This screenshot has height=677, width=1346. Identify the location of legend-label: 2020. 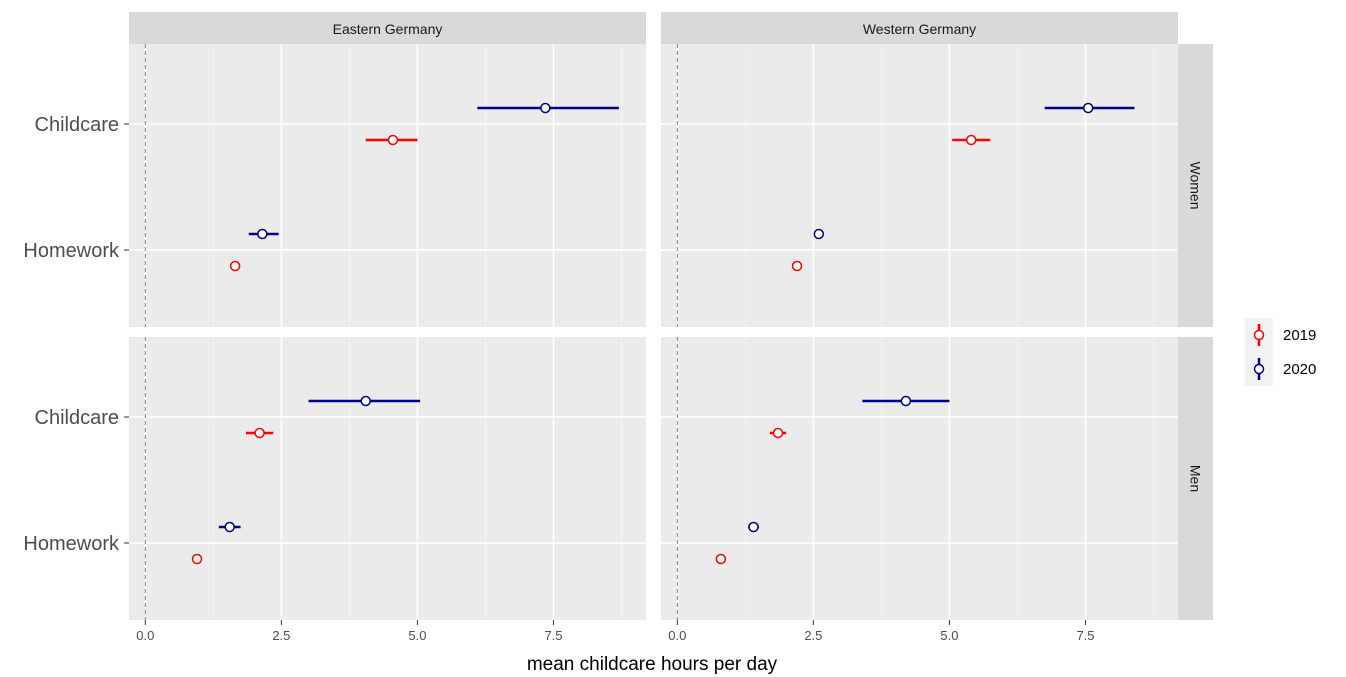
(1299, 369).